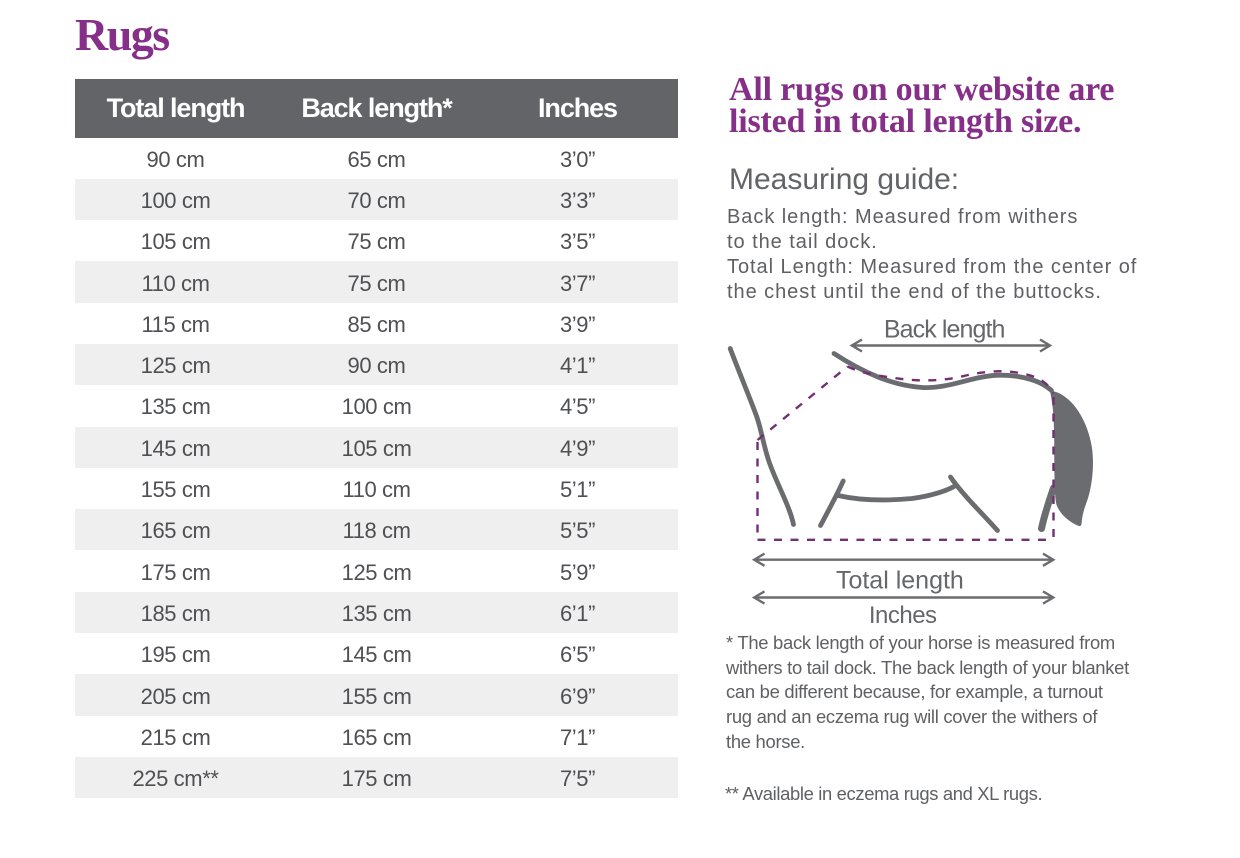 The height and width of the screenshot is (858, 1240). Describe the element at coordinates (900, 580) in the screenshot. I see `svg-text: Total length` at that location.